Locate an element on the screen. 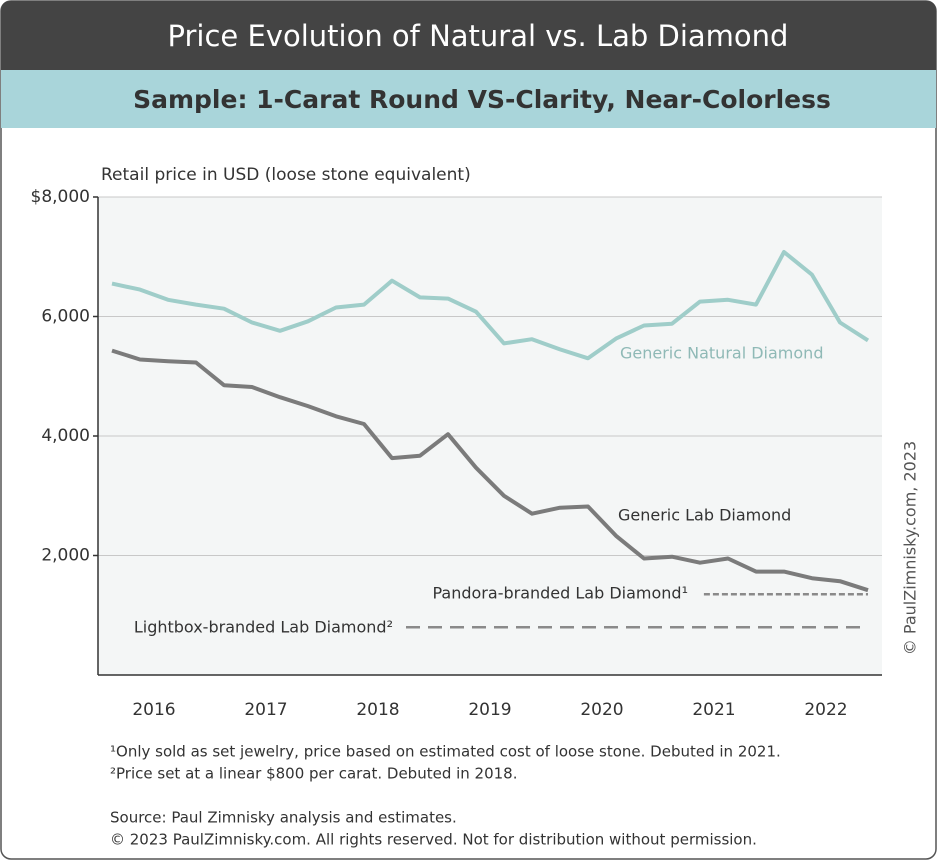 This screenshot has width=939, height=862. x-tick-label: 2021 is located at coordinates (713, 710).